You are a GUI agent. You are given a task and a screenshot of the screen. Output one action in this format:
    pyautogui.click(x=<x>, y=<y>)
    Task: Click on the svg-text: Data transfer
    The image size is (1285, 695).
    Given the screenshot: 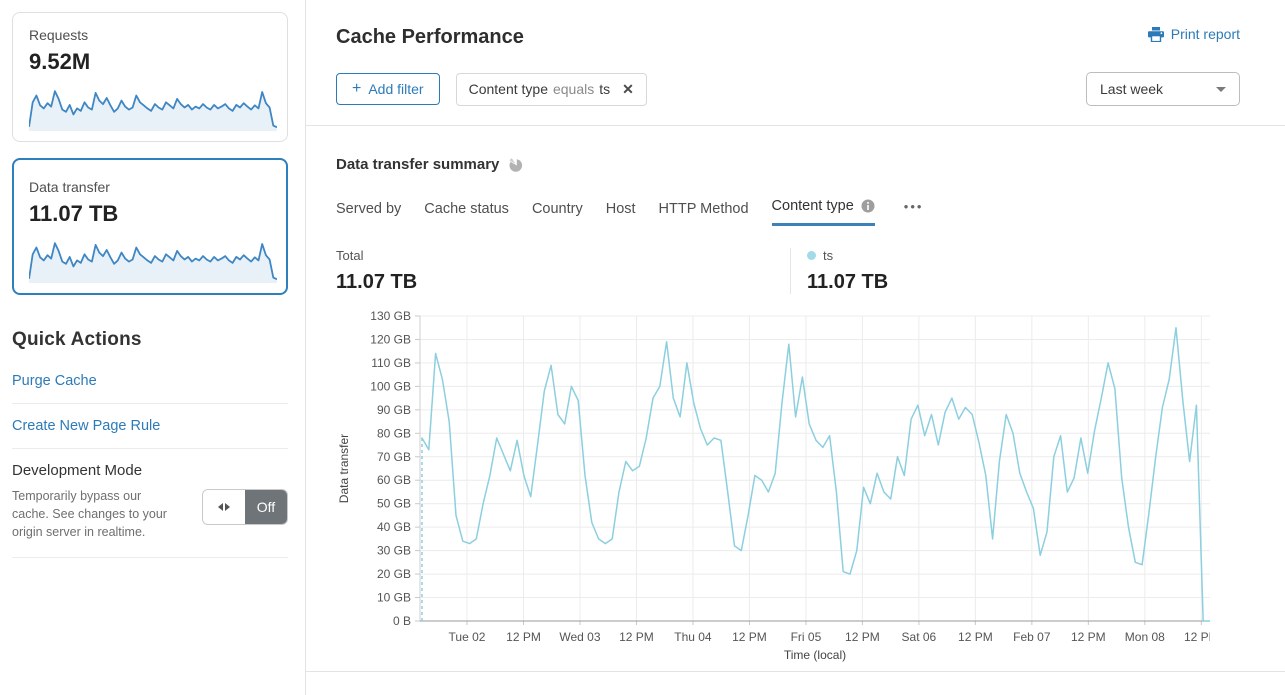 What is the action you would take?
    pyautogui.click(x=344, y=468)
    